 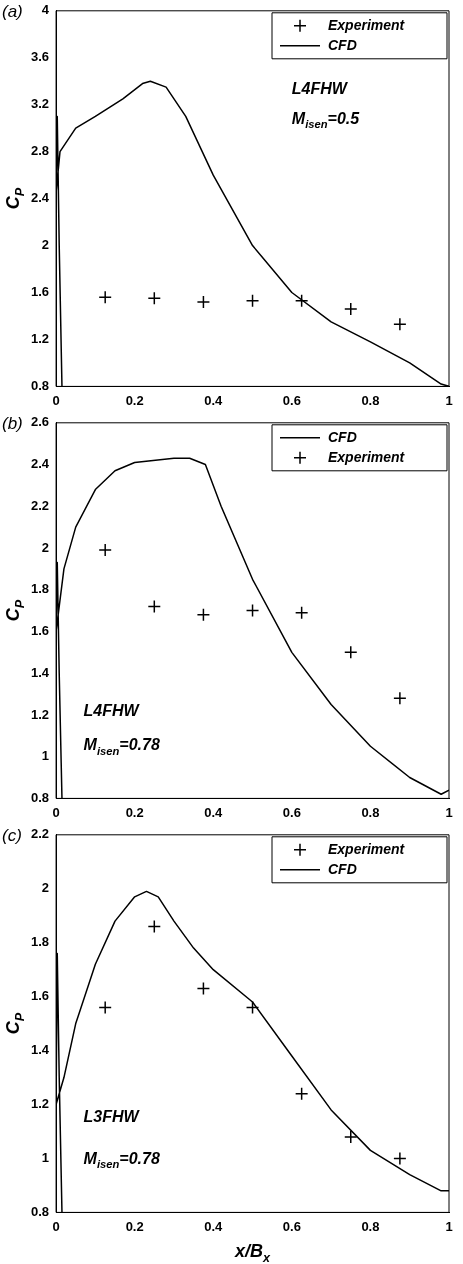 What do you see at coordinates (112, 1117) in the screenshot?
I see `annotation: L3FHW` at bounding box center [112, 1117].